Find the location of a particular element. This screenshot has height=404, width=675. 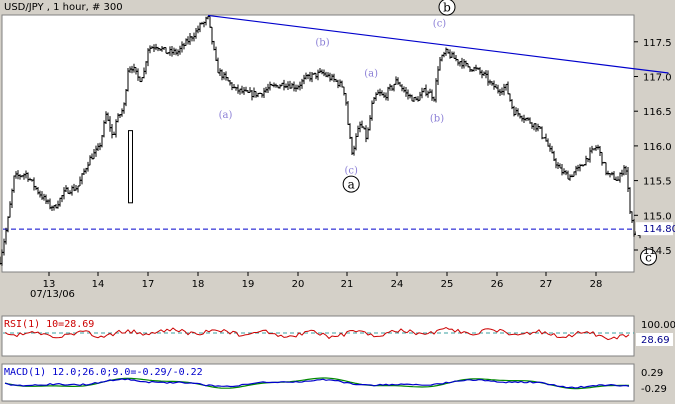

y-tick-label: 116.0 is located at coordinates (657, 147).